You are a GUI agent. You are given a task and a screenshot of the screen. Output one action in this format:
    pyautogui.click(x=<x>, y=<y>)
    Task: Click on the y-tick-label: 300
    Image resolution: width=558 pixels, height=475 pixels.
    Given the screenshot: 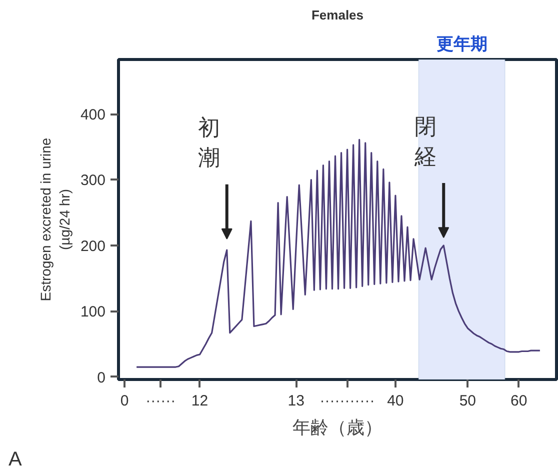 What is the action you would take?
    pyautogui.click(x=93, y=181)
    